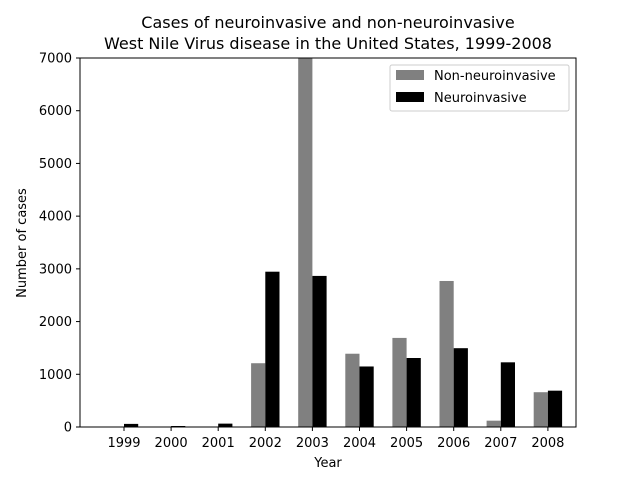 This screenshot has height=480, width=640. What do you see at coordinates (55, 375) in the screenshot?
I see `y-tick-label-1000: 1000` at bounding box center [55, 375].